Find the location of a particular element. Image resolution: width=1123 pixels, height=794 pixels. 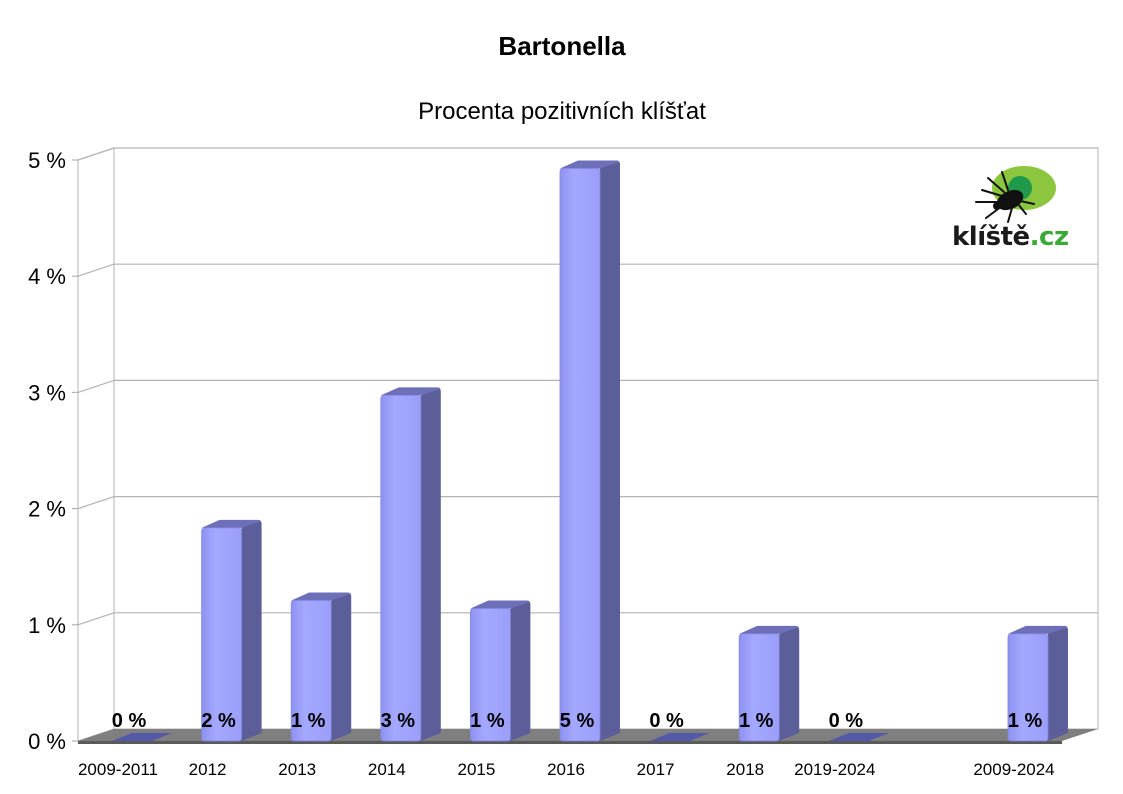

x-tick-label: 2009-2024 is located at coordinates (1013, 769).